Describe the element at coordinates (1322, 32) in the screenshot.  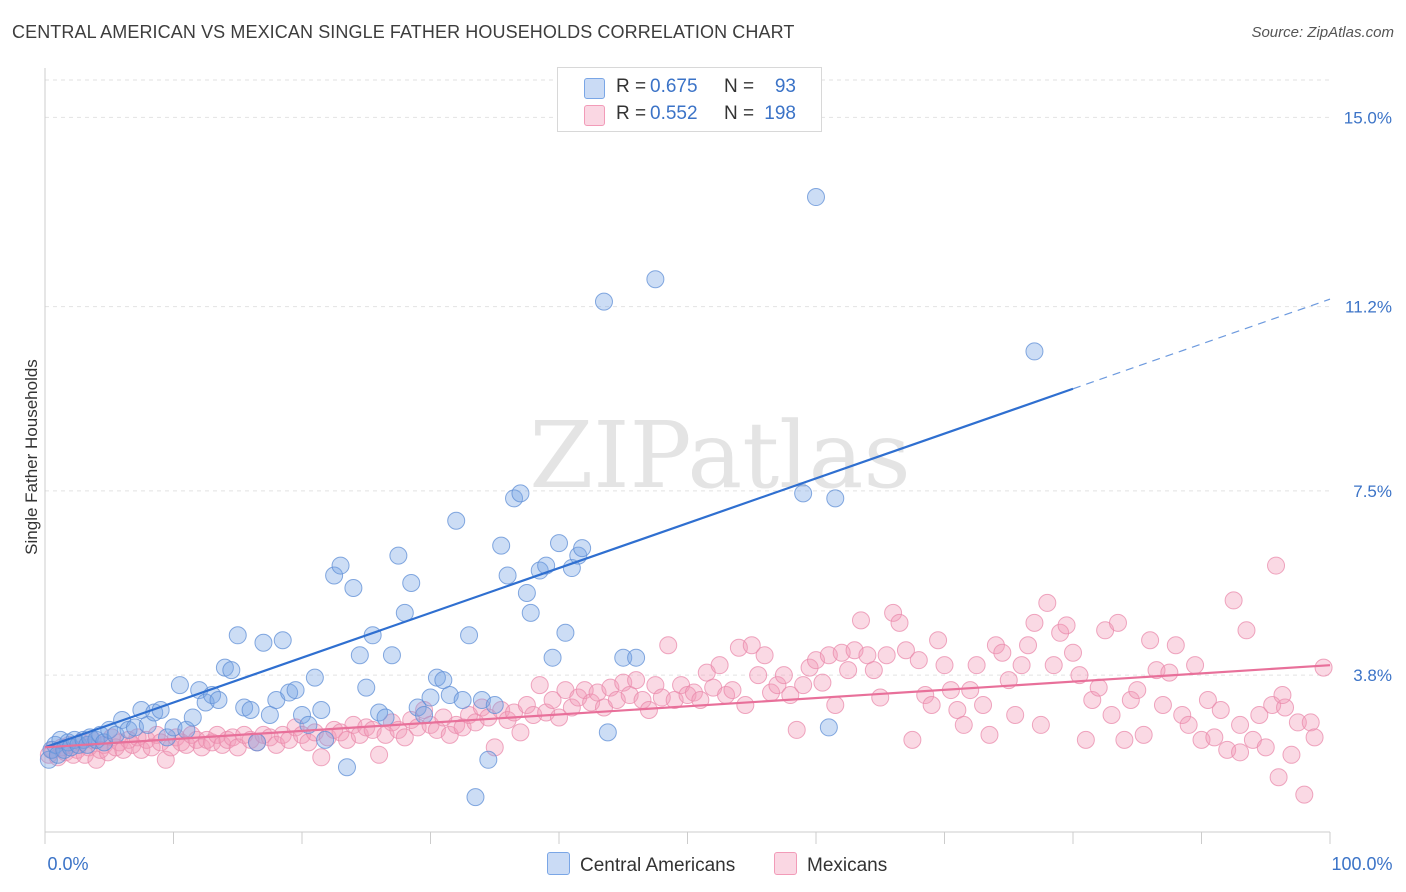
I see `chart-source: Source: ZipAtlas.com` at that location.